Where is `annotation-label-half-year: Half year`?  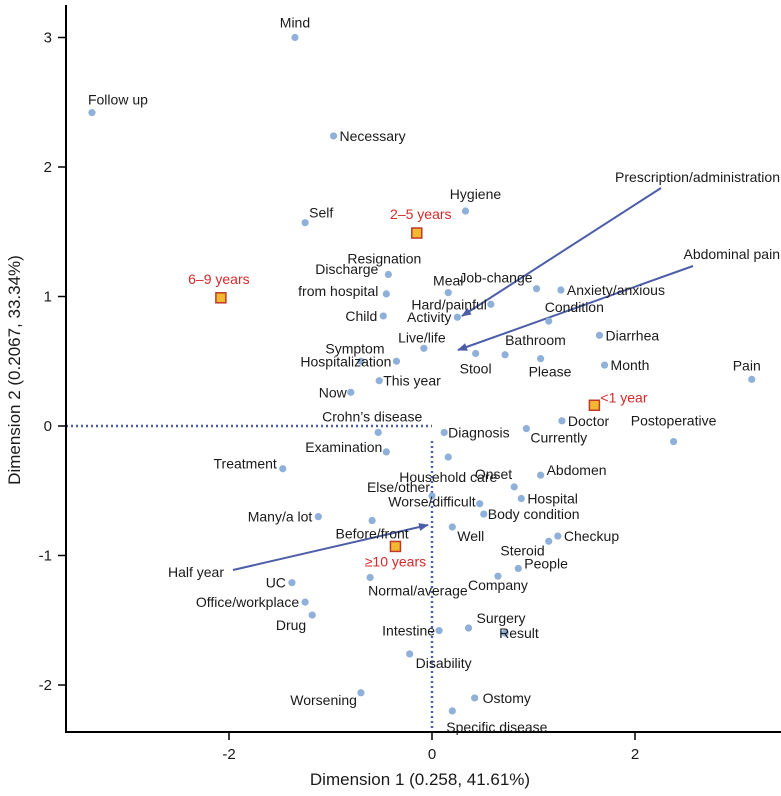
annotation-label-half-year: Half year is located at coordinates (196, 572).